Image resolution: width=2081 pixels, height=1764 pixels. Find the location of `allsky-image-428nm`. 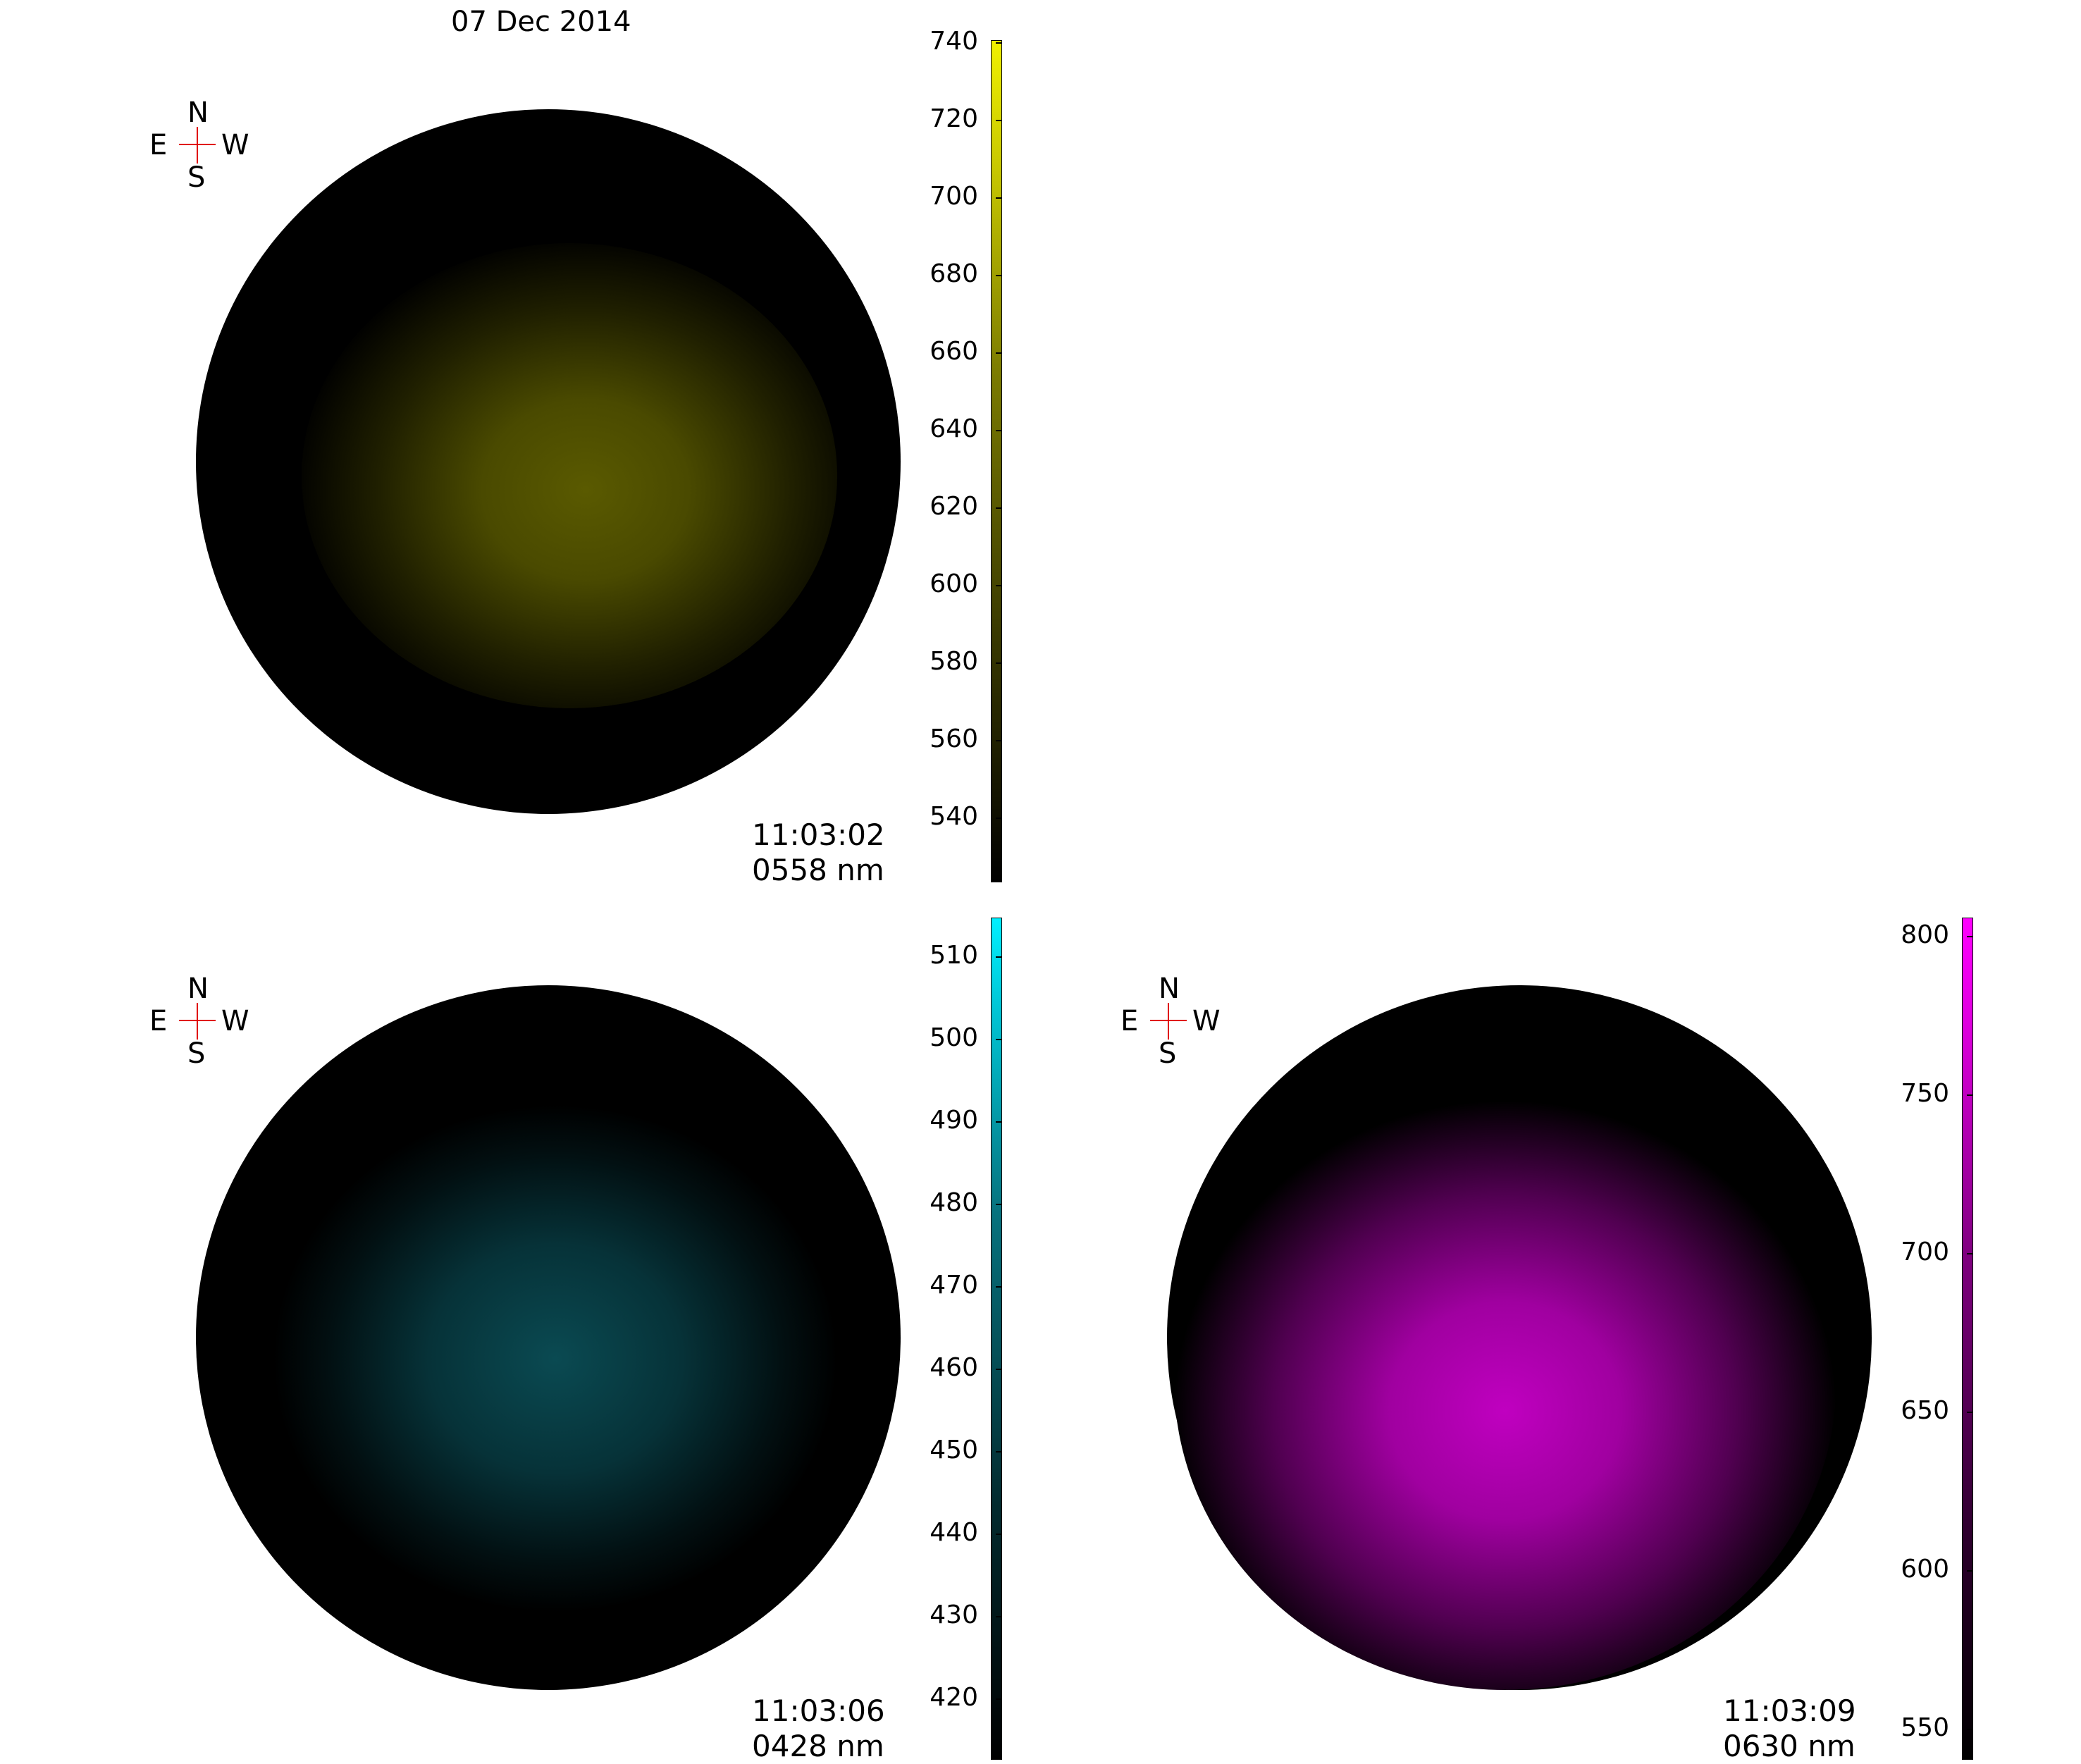

allsky-image-428nm is located at coordinates (548, 1337).